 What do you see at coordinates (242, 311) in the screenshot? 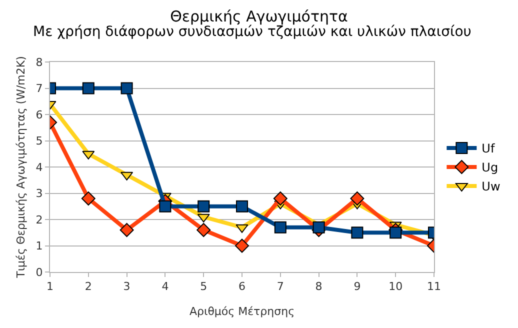
I see `x-axis-title: Αριθμός Μέτρησης` at bounding box center [242, 311].